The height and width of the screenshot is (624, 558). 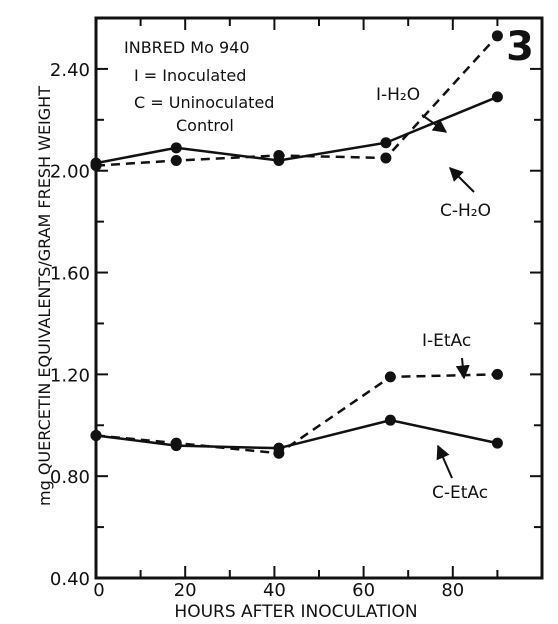 What do you see at coordinates (452, 590) in the screenshot?
I see `x-tick-label: 80` at bounding box center [452, 590].